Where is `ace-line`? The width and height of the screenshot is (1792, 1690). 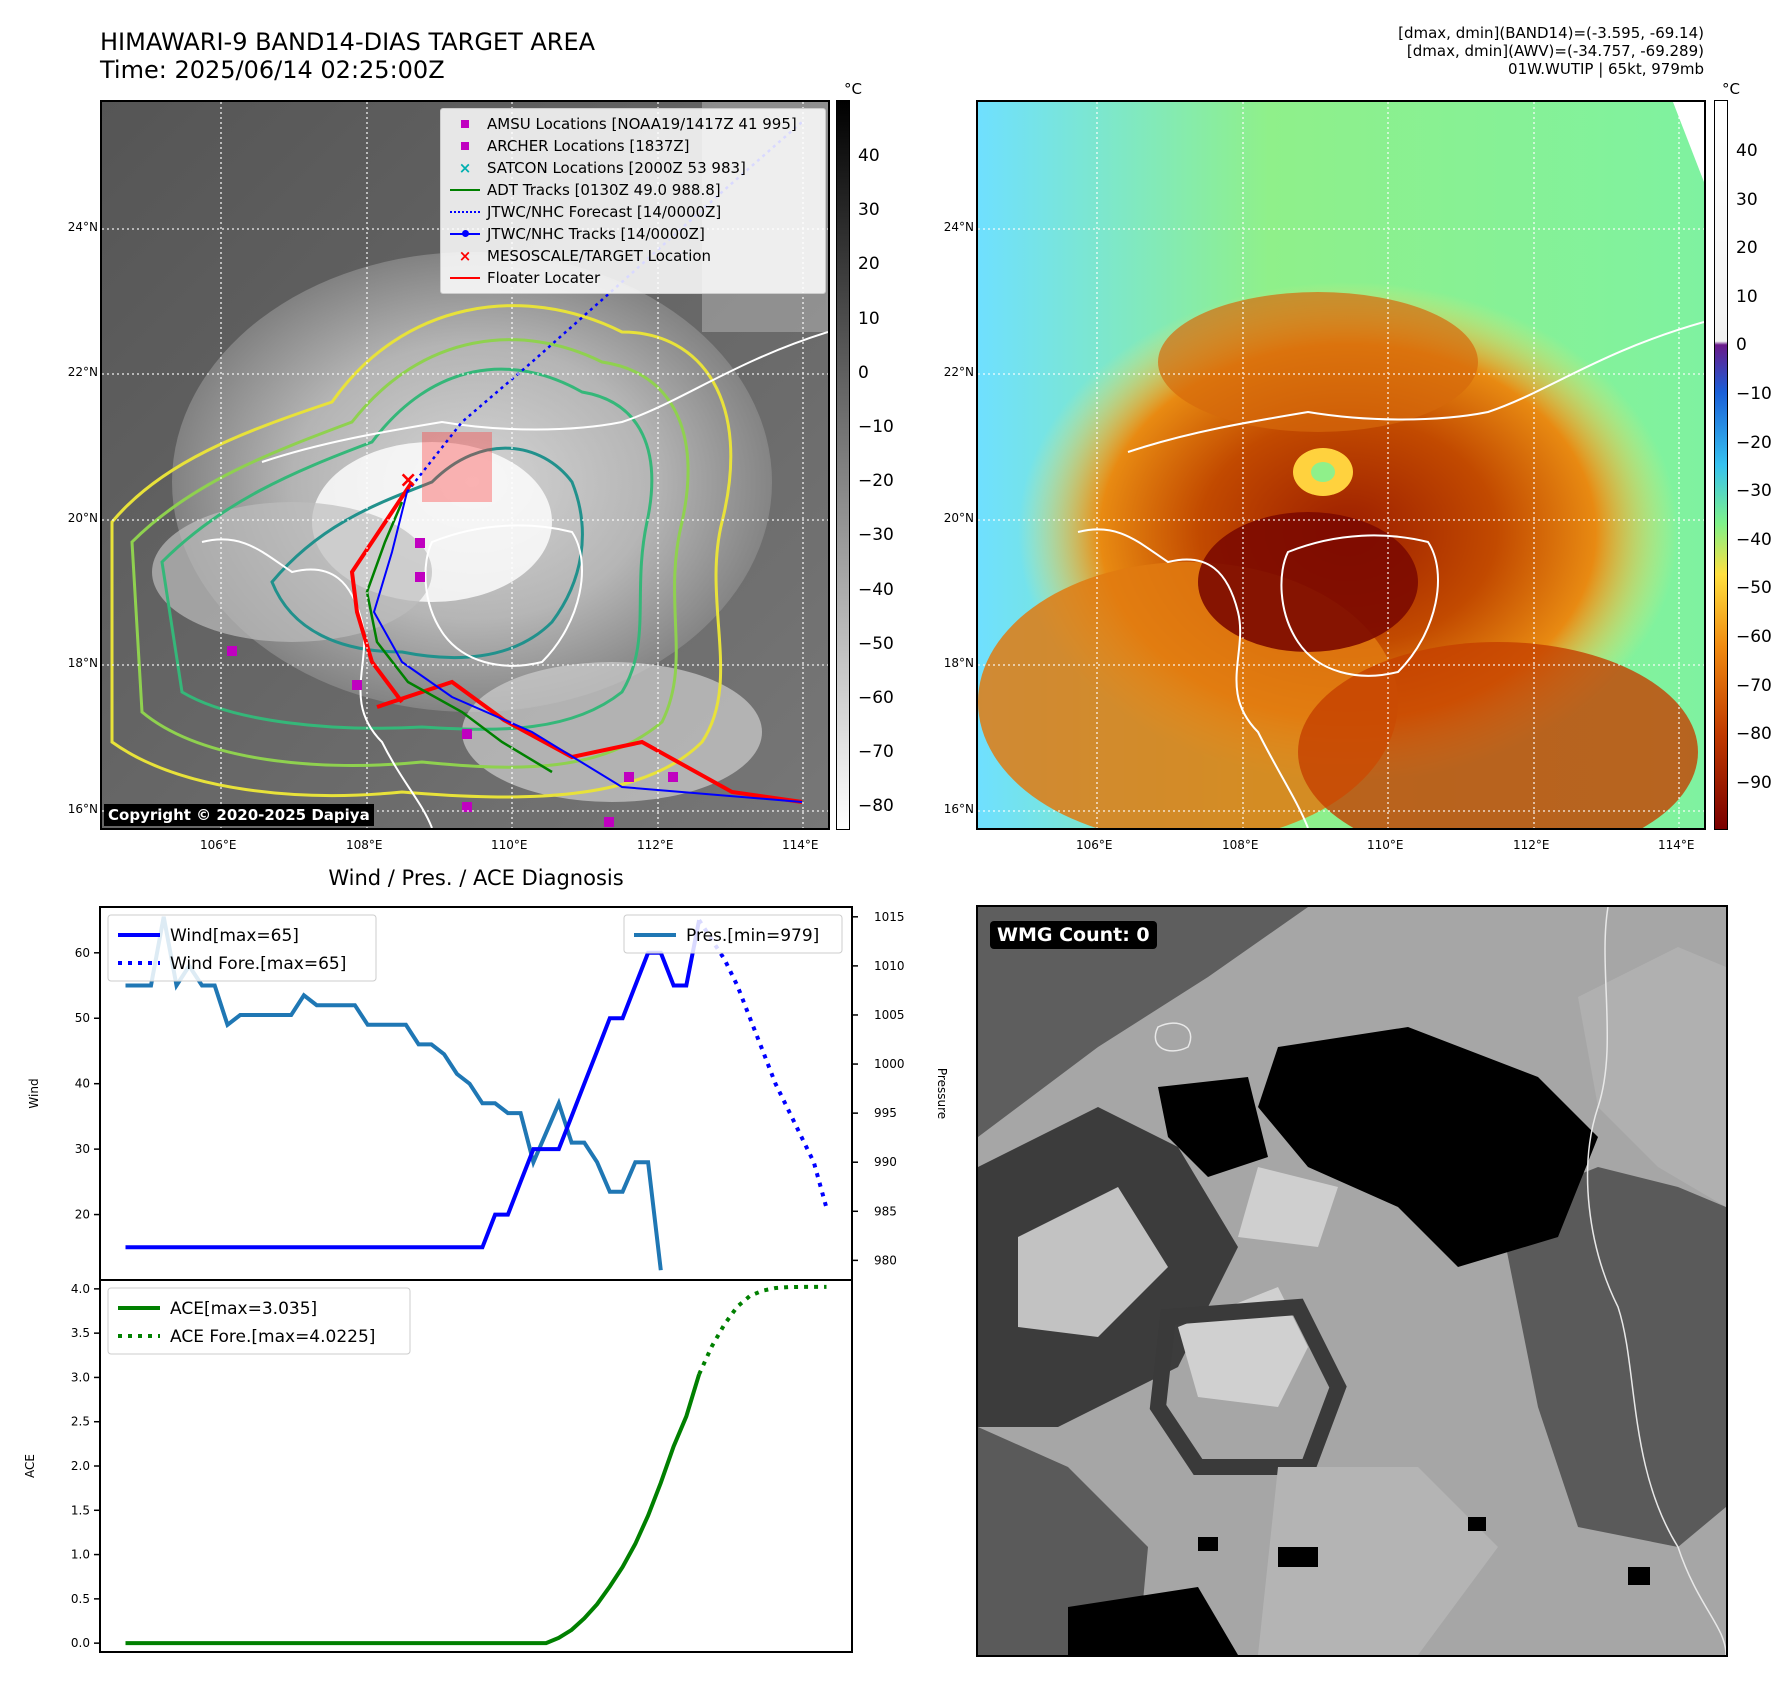
ace-line is located at coordinates (413, 1509).